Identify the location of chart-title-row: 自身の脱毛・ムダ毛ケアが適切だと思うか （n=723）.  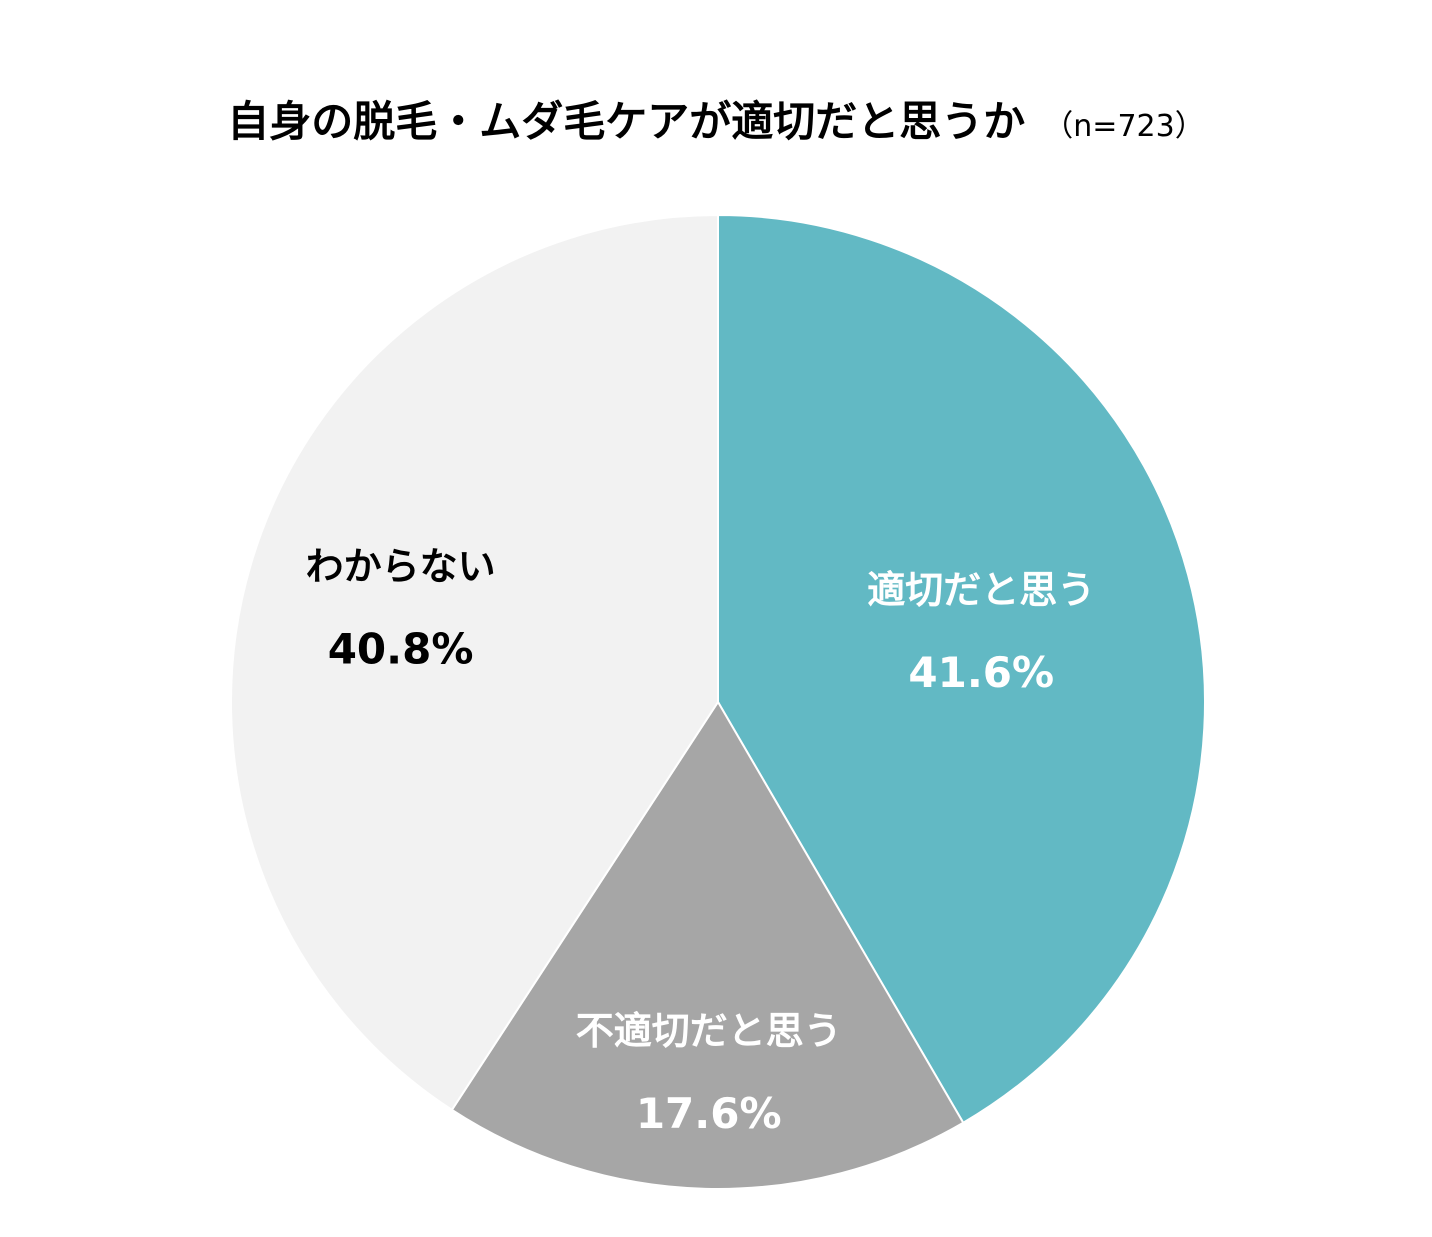
(716, 123).